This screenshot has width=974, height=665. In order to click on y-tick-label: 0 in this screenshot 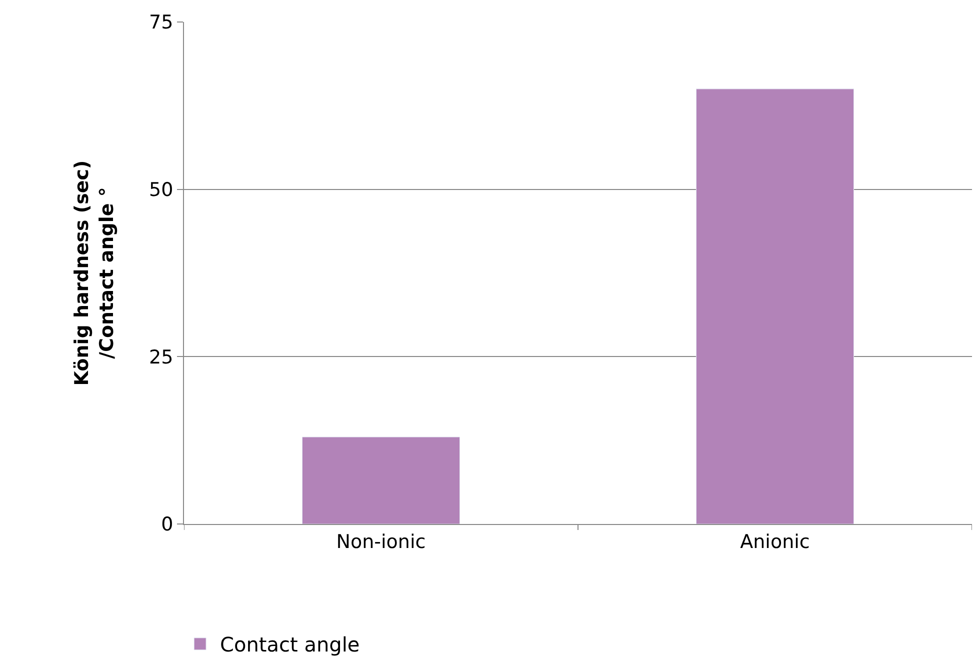, I will do `click(167, 525)`.